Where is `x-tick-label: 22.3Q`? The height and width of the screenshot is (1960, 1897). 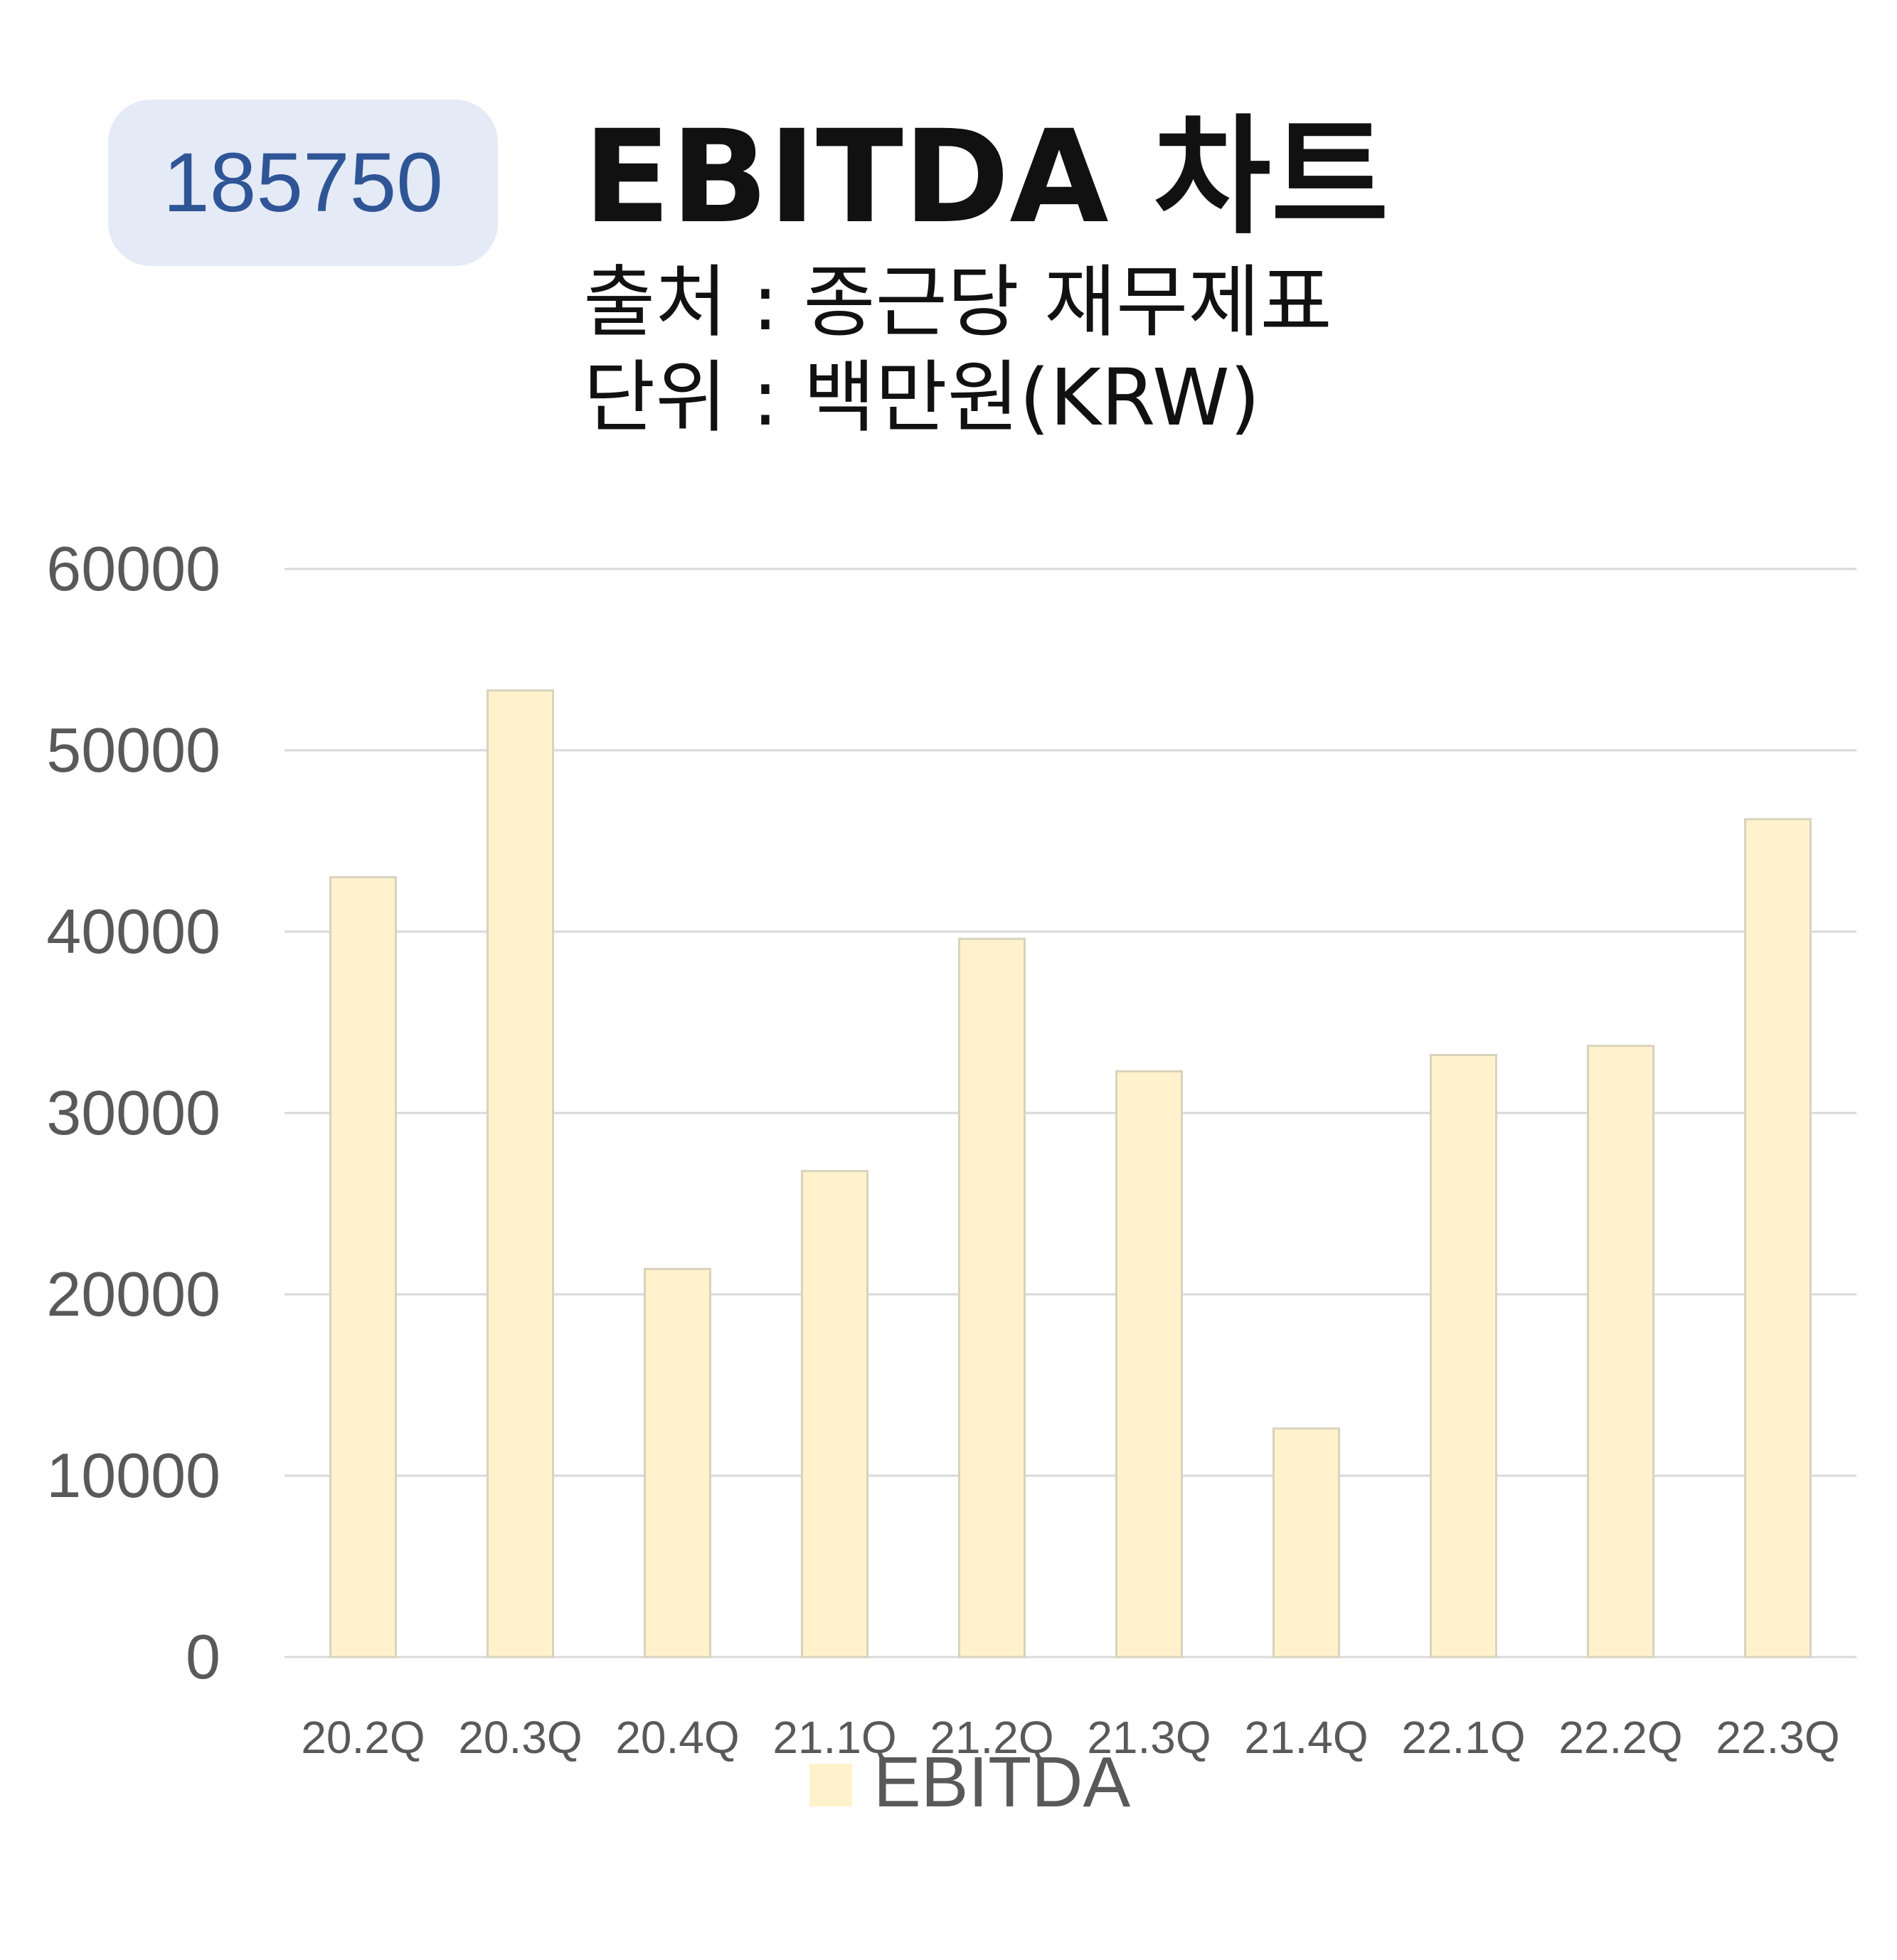 x-tick-label: 22.3Q is located at coordinates (1778, 1737).